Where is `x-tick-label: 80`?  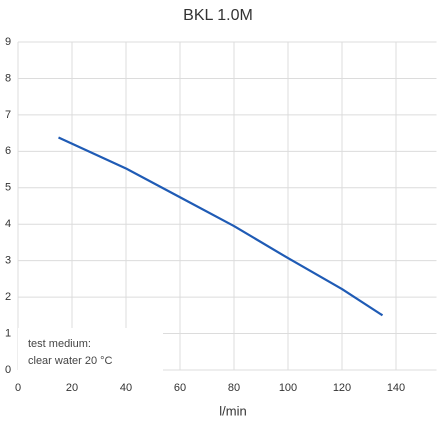
x-tick-label: 80 is located at coordinates (234, 388).